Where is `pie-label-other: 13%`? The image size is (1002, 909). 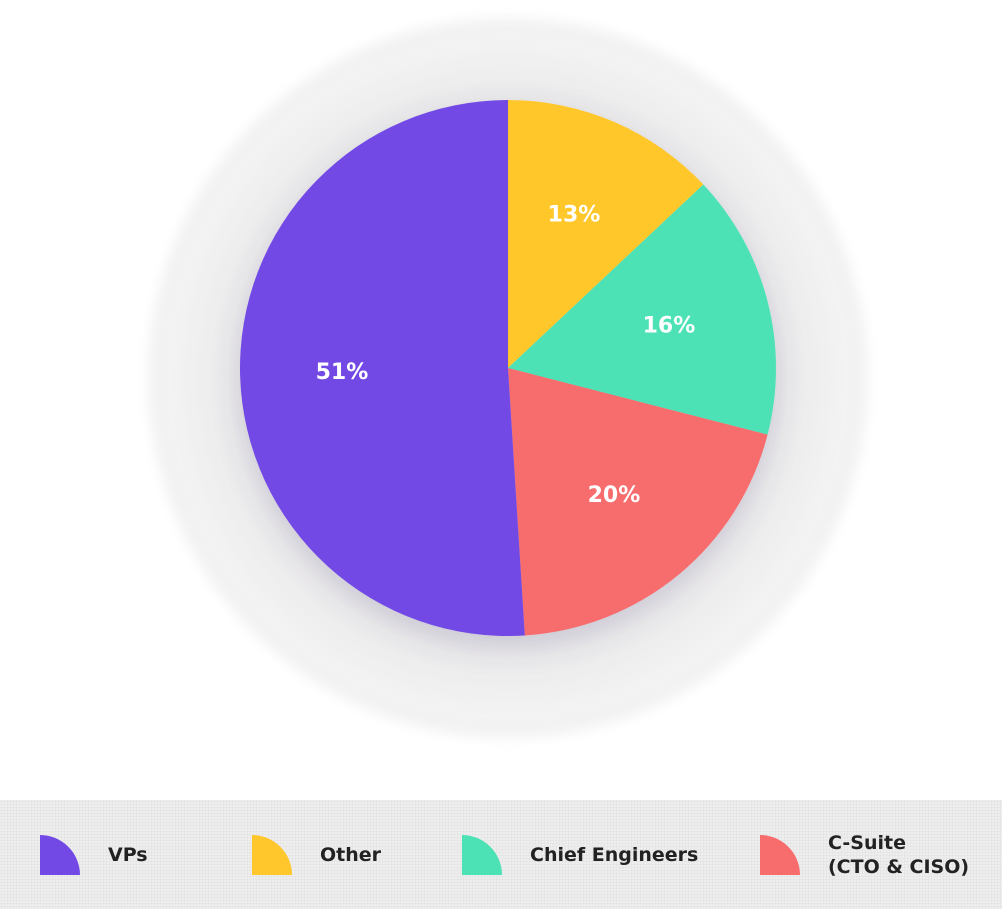 pie-label-other: 13% is located at coordinates (574, 215).